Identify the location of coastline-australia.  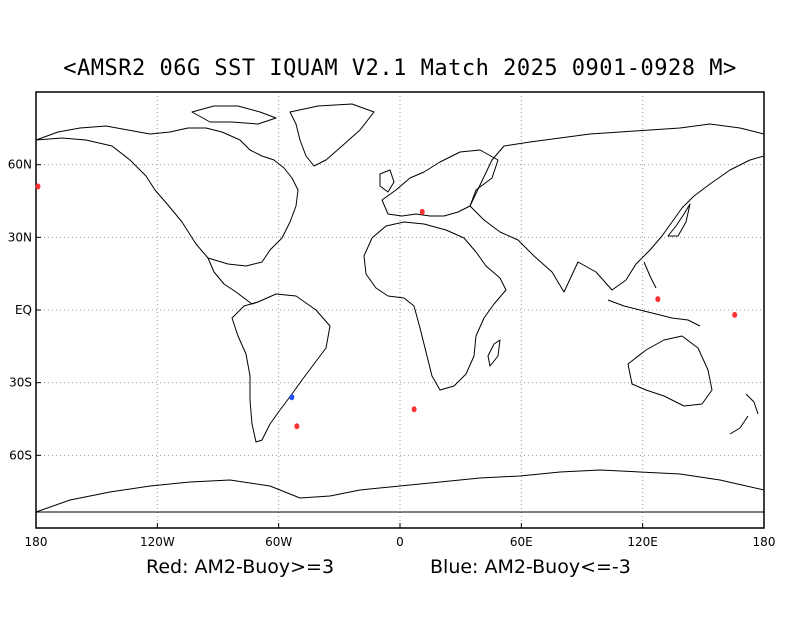
(670, 371).